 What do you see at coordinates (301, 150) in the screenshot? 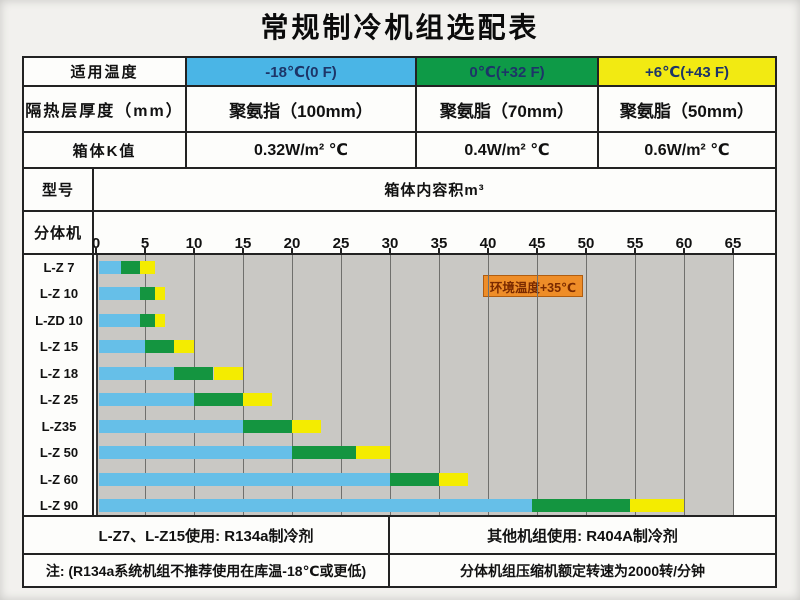
I see `kvalue-cell-032: 0.32W/m² ℃` at bounding box center [301, 150].